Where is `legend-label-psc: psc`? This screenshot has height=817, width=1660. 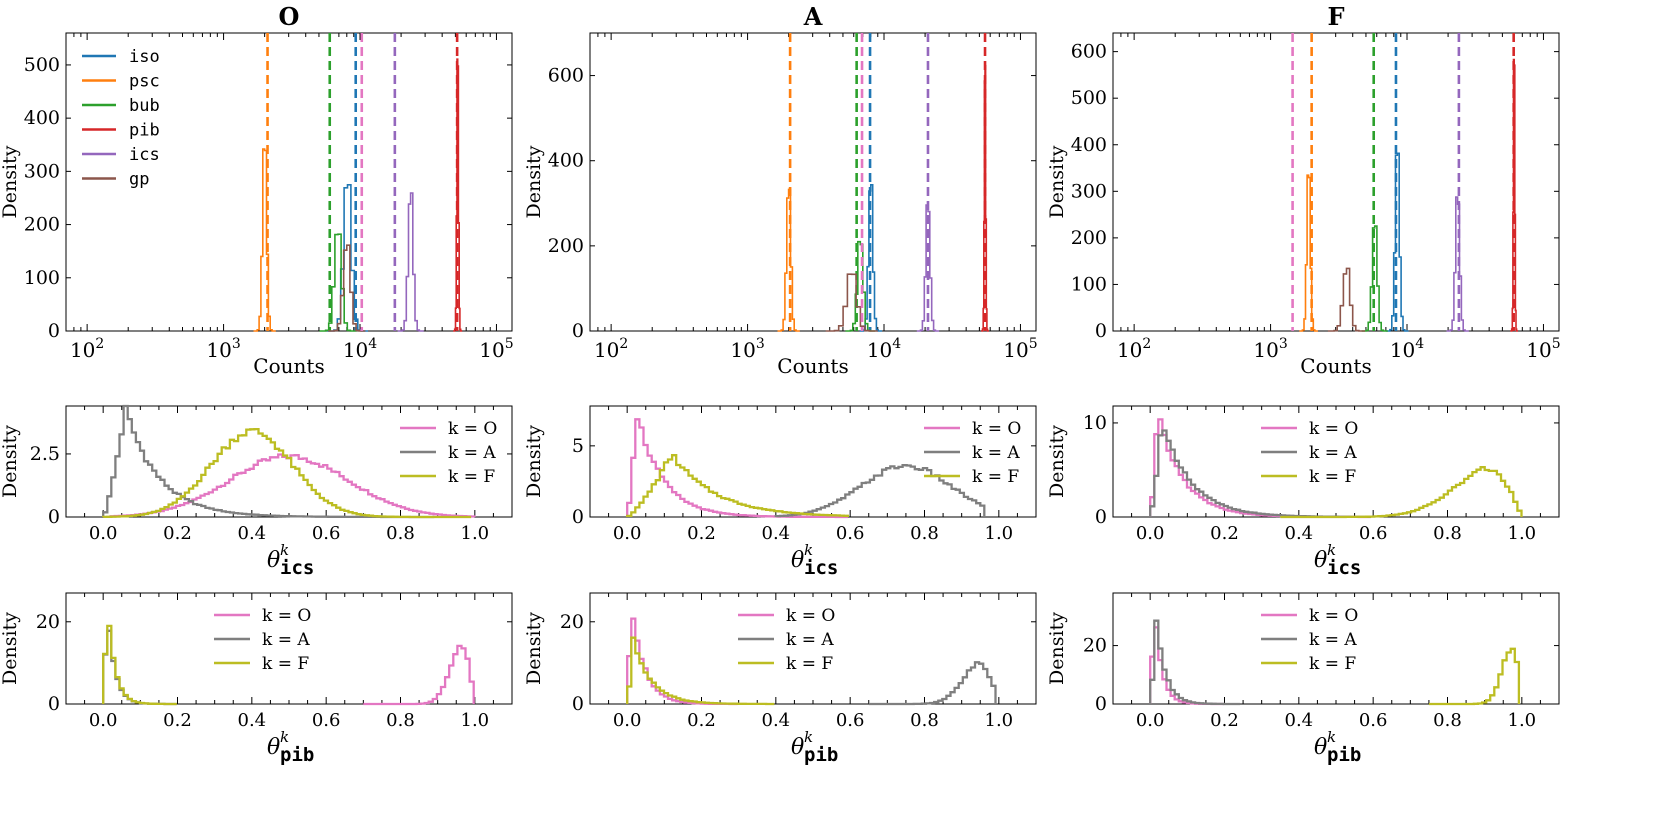
legend-label-psc: psc is located at coordinates (144, 82).